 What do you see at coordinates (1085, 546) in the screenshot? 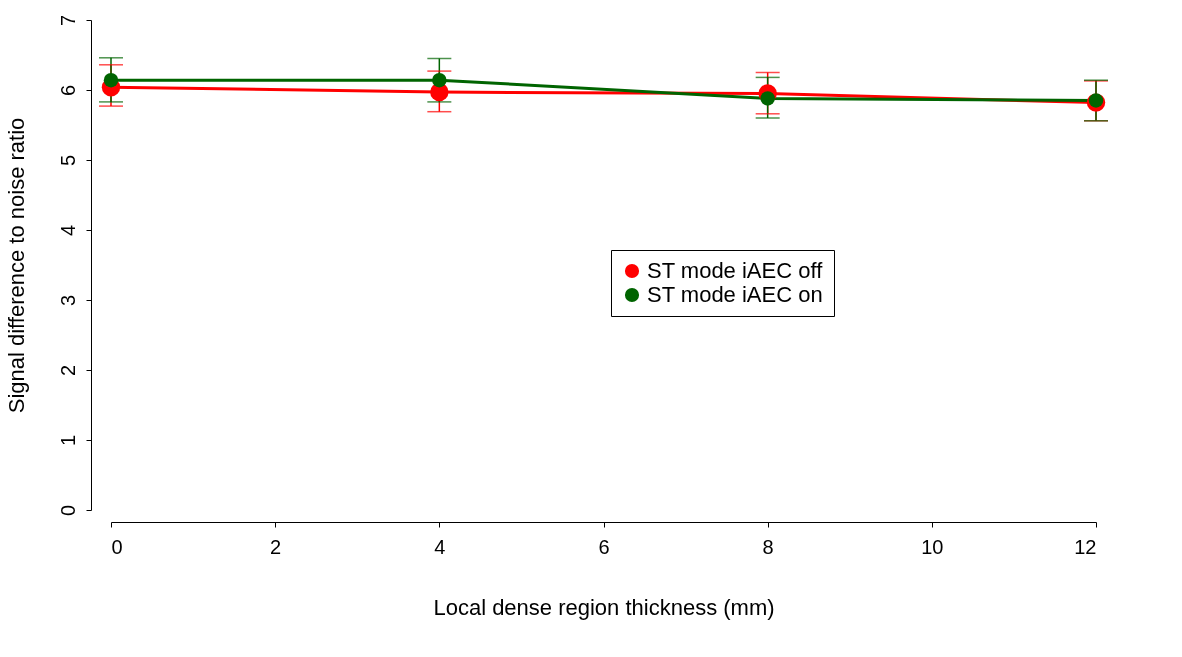
I see `x-tick-label: 12` at bounding box center [1085, 546].